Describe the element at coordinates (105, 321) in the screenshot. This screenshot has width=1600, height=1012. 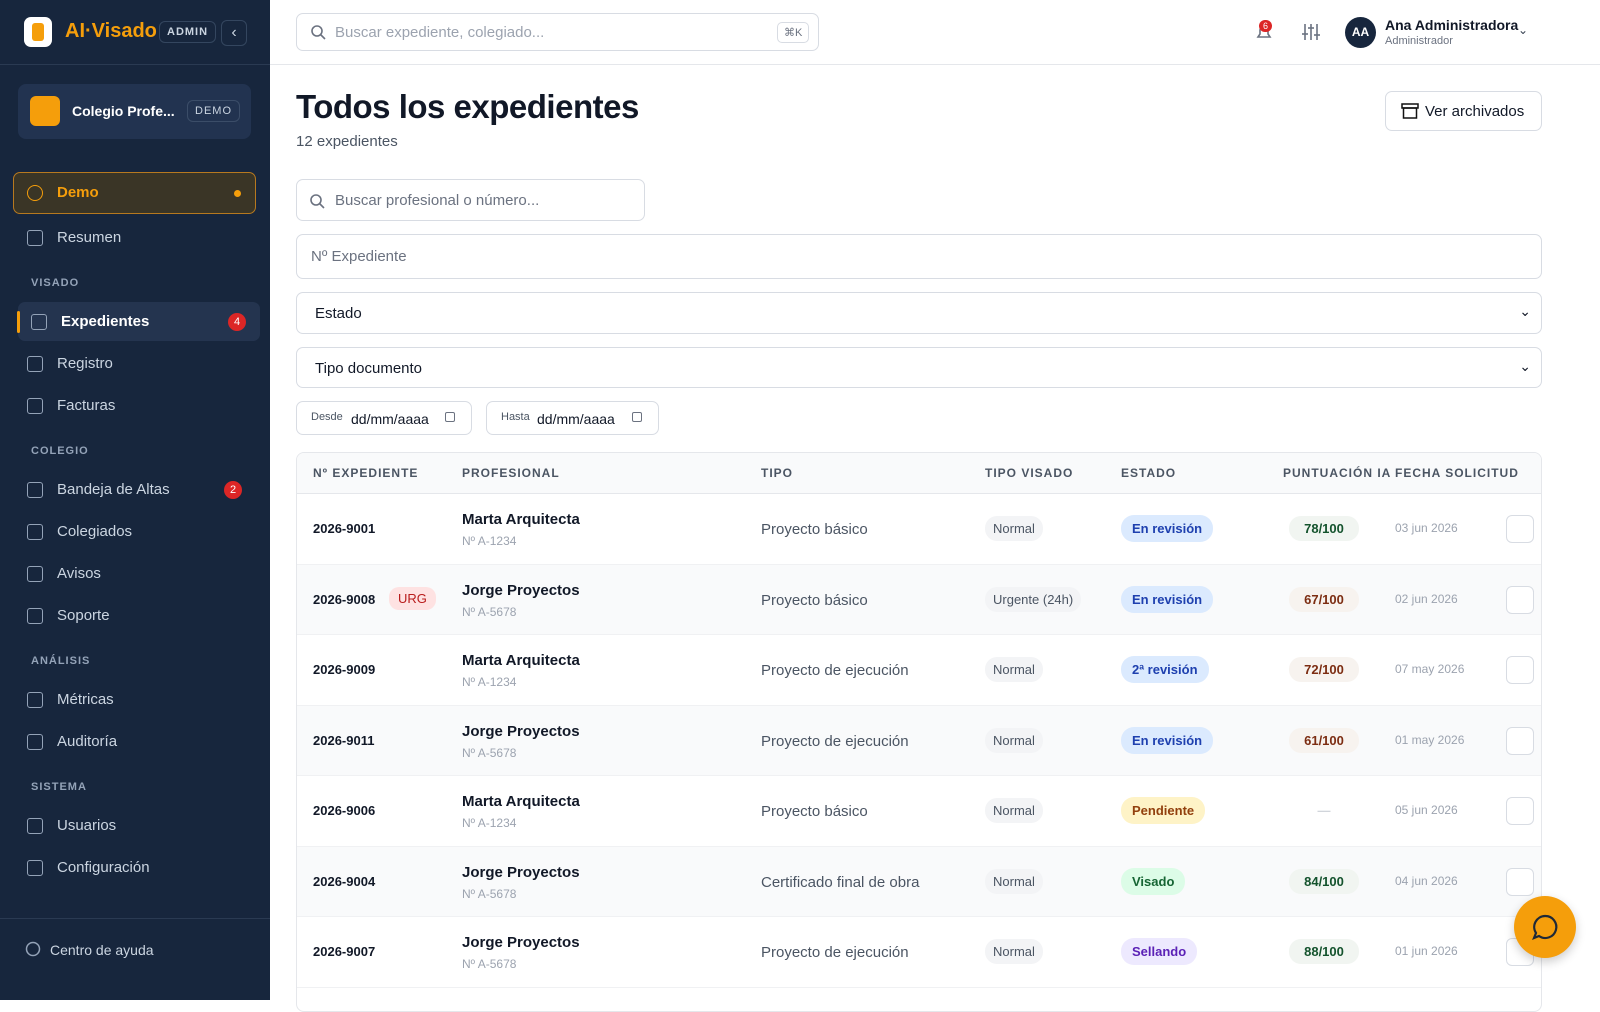
I see `nav-item: Expedientes` at that location.